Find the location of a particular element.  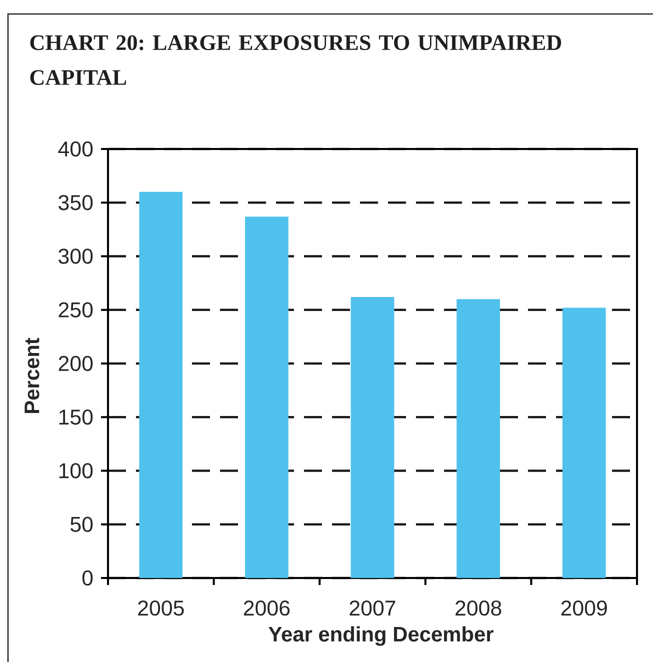

x-tick-label: 2006 is located at coordinates (267, 608).